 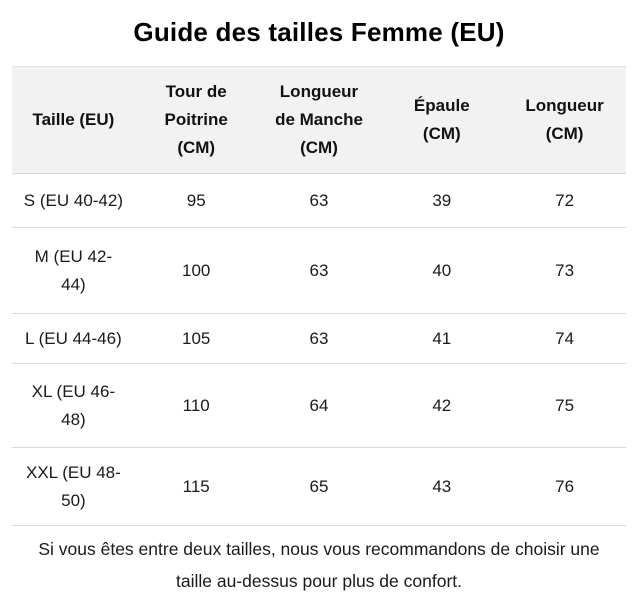 What do you see at coordinates (196, 338) in the screenshot?
I see `cell-chest: 105` at bounding box center [196, 338].